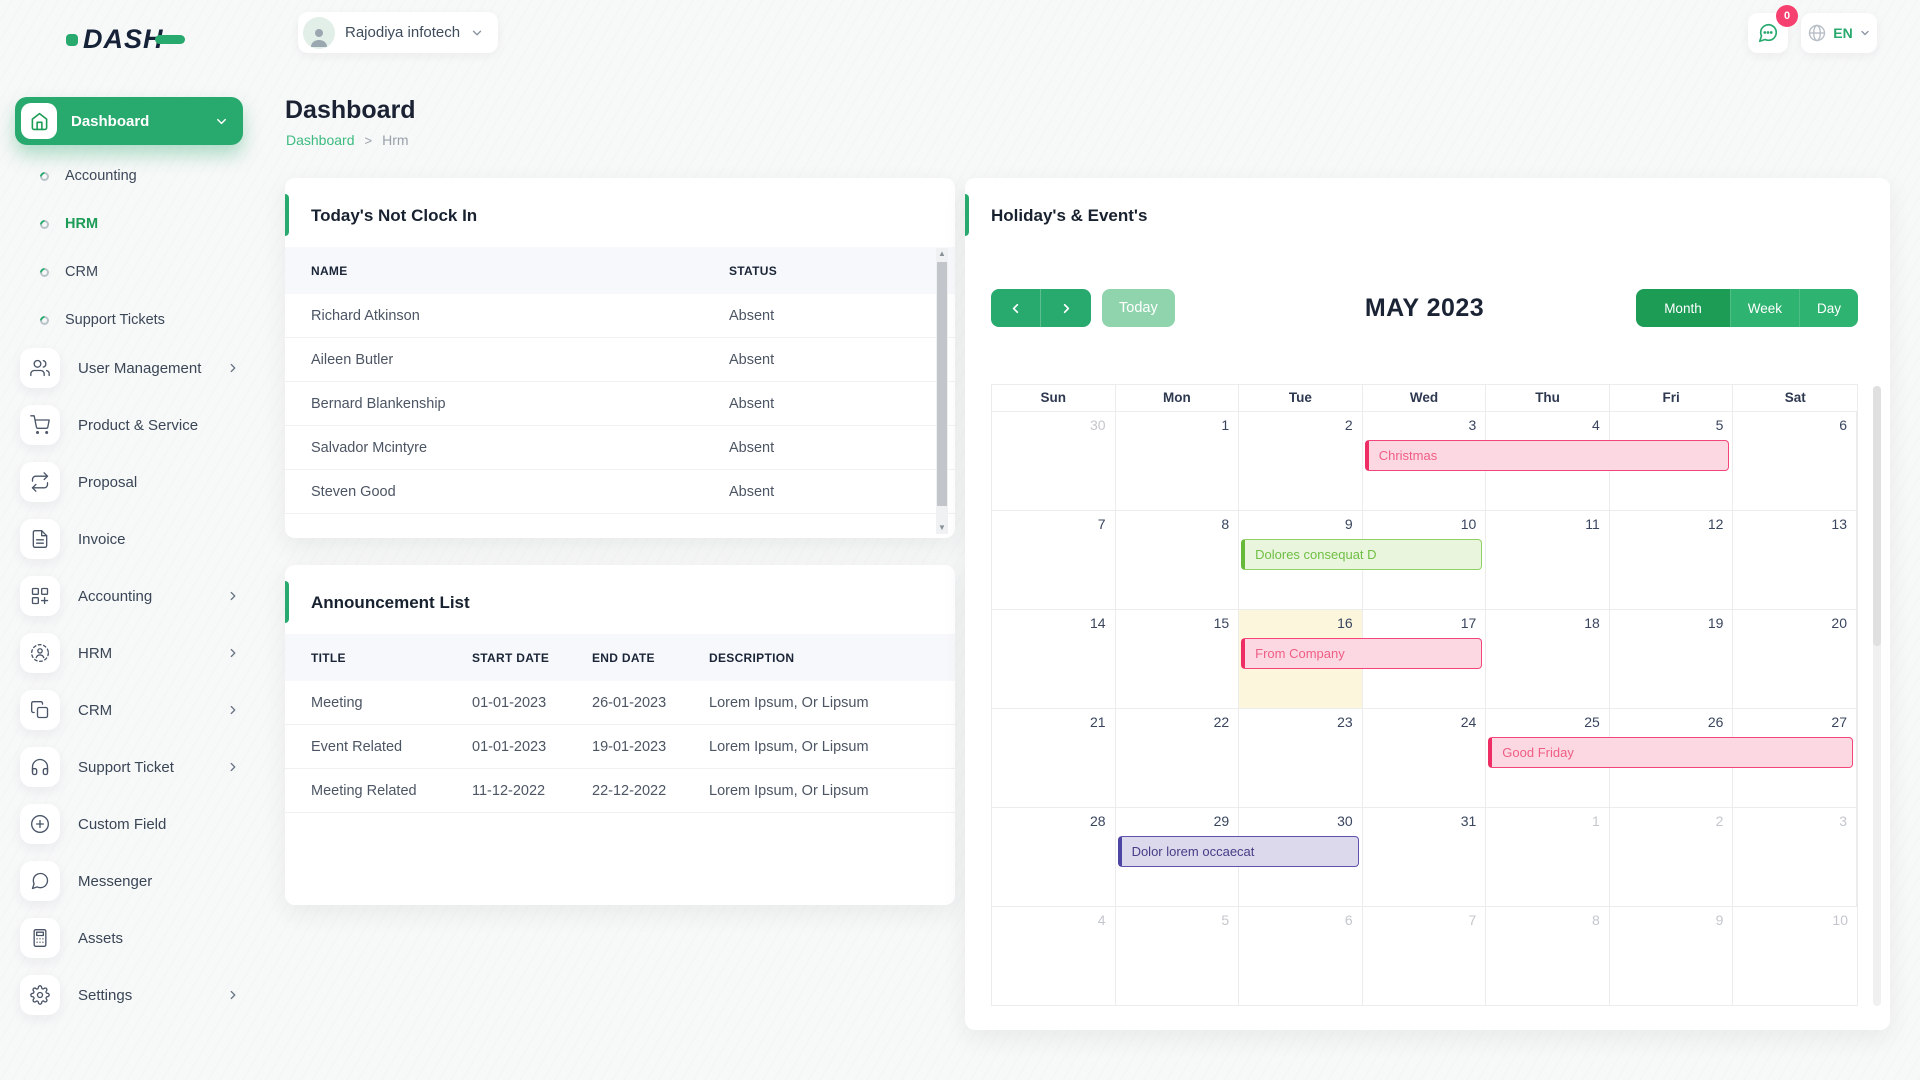  What do you see at coordinates (1548, 560) in the screenshot?
I see `calendar-day-cell: 11` at bounding box center [1548, 560].